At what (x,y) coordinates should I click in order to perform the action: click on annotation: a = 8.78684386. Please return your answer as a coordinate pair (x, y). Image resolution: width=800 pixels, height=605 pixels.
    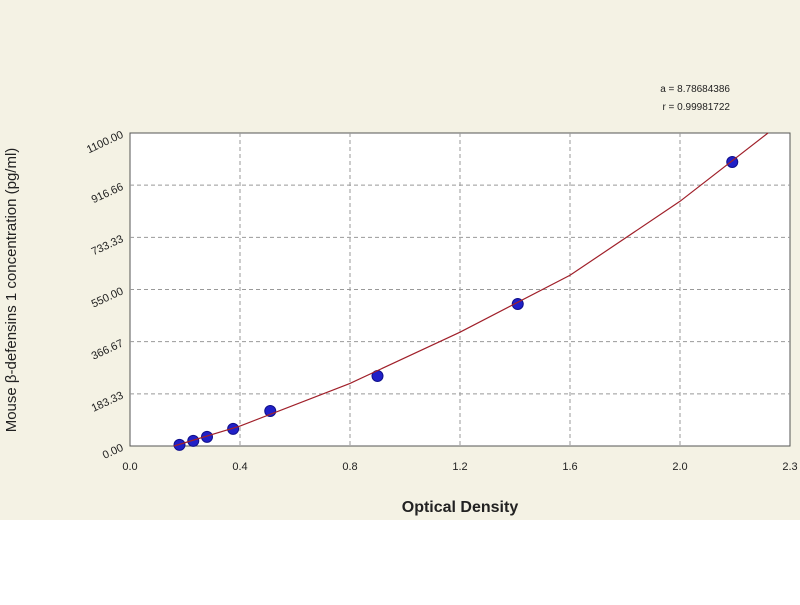
    Looking at the image, I should click on (695, 89).